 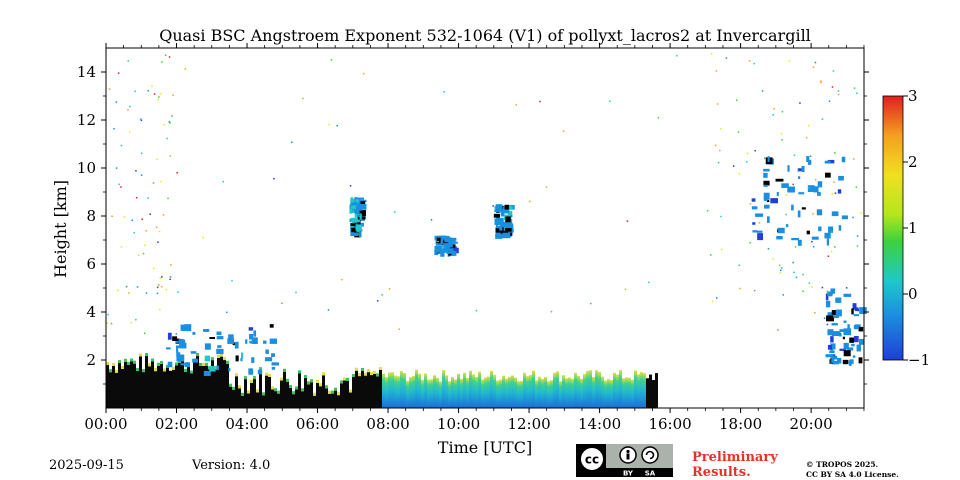 I want to click on feature-cloud-9h, so click(x=446, y=246).